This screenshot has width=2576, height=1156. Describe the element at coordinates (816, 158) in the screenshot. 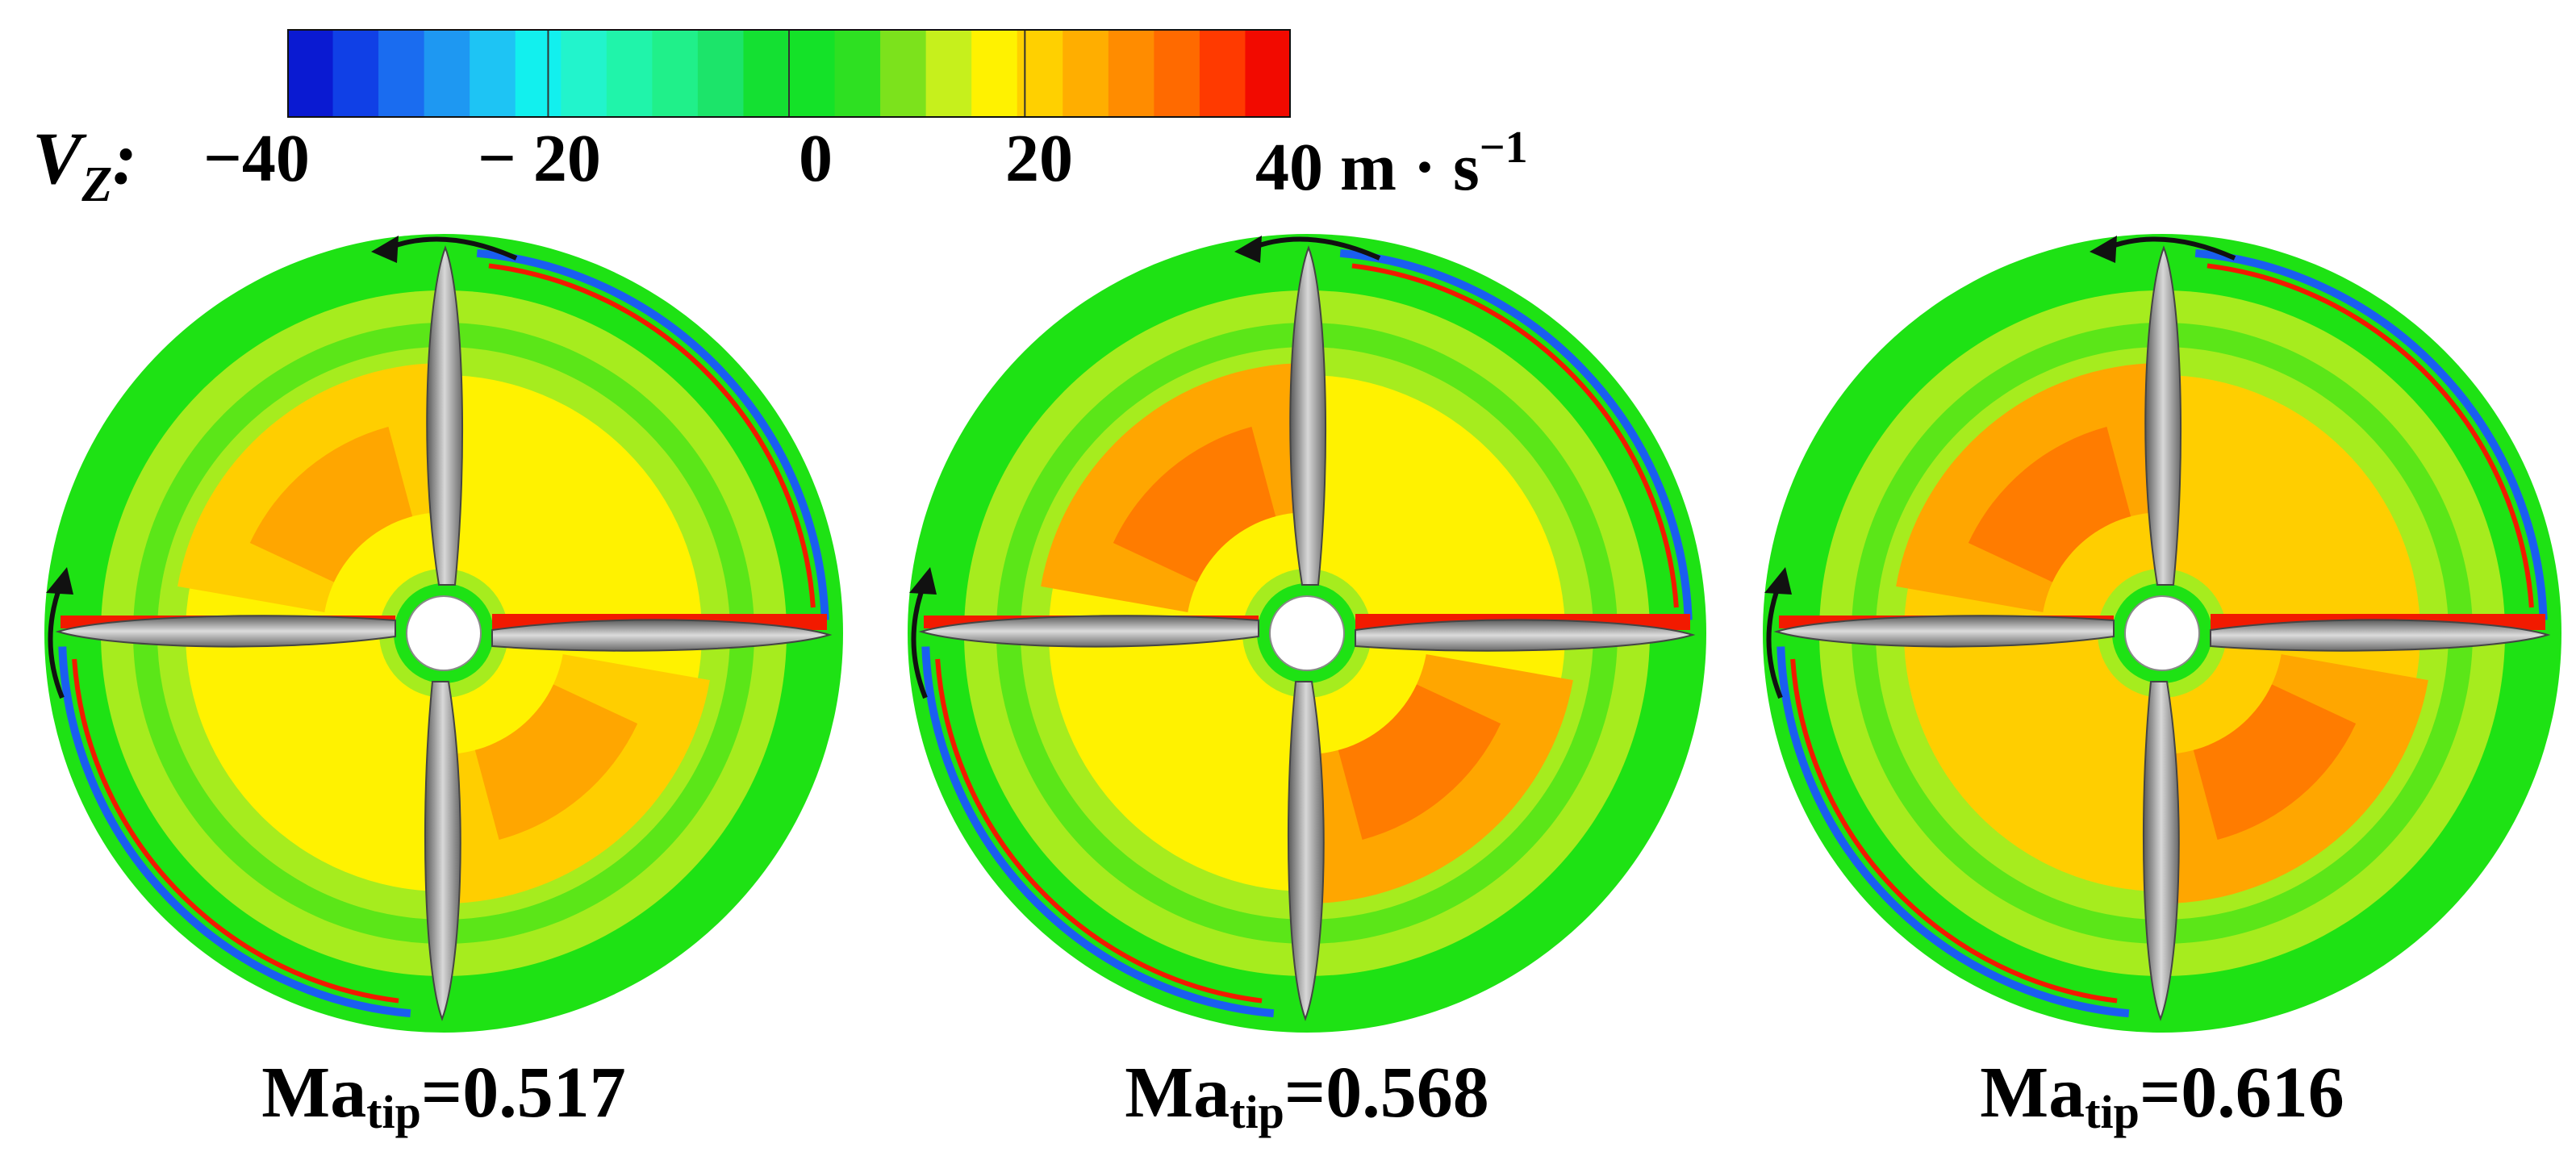

I see `colorbar-tick-label: 0` at that location.